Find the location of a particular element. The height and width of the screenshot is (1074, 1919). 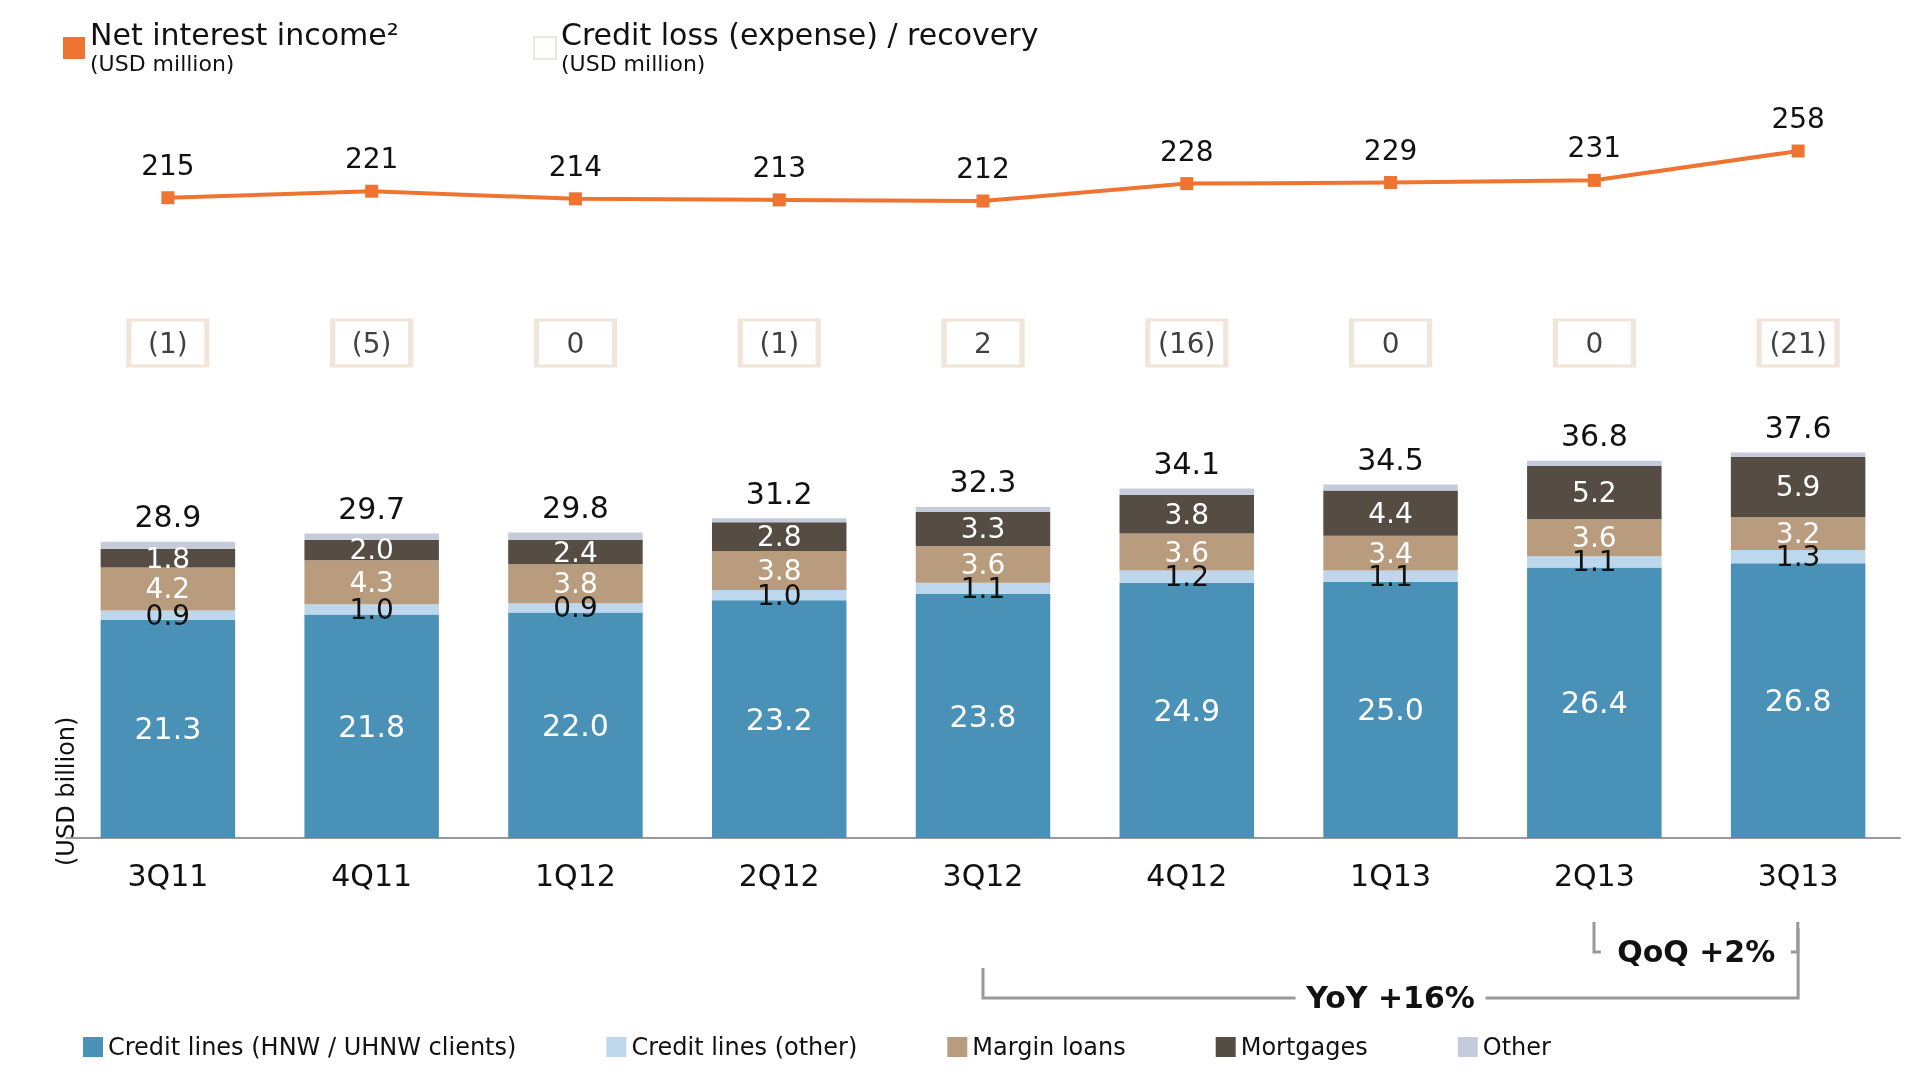

data-label: 21.8 is located at coordinates (372, 726).